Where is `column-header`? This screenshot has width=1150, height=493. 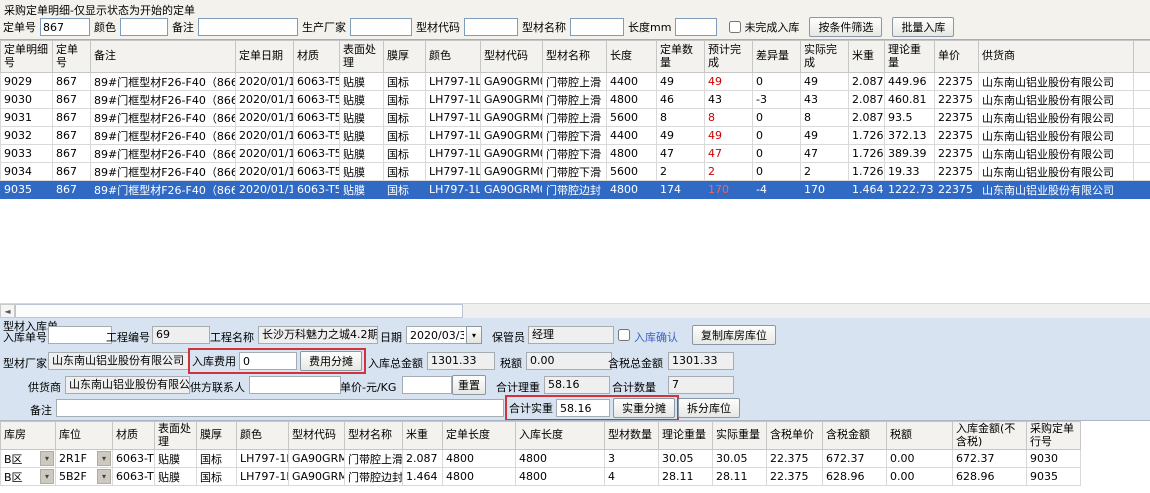 column-header is located at coordinates (1142, 57).